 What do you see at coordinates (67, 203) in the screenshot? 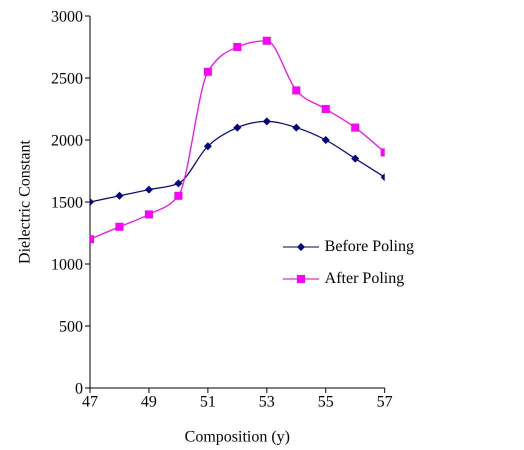
I see `y-tick-label: 1500` at bounding box center [67, 203].